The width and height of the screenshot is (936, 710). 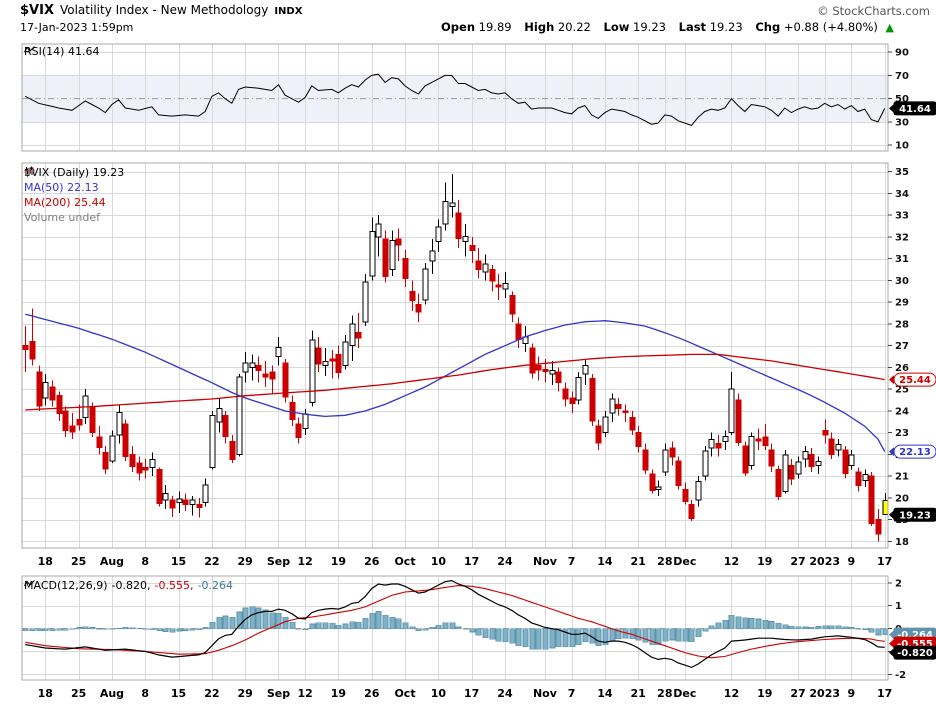 What do you see at coordinates (902, 99) in the screenshot?
I see `svg-text: 50` at bounding box center [902, 99].